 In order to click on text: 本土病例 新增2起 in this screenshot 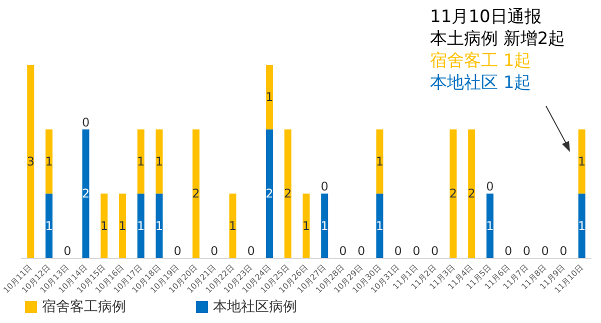, I will do `click(498, 39)`.